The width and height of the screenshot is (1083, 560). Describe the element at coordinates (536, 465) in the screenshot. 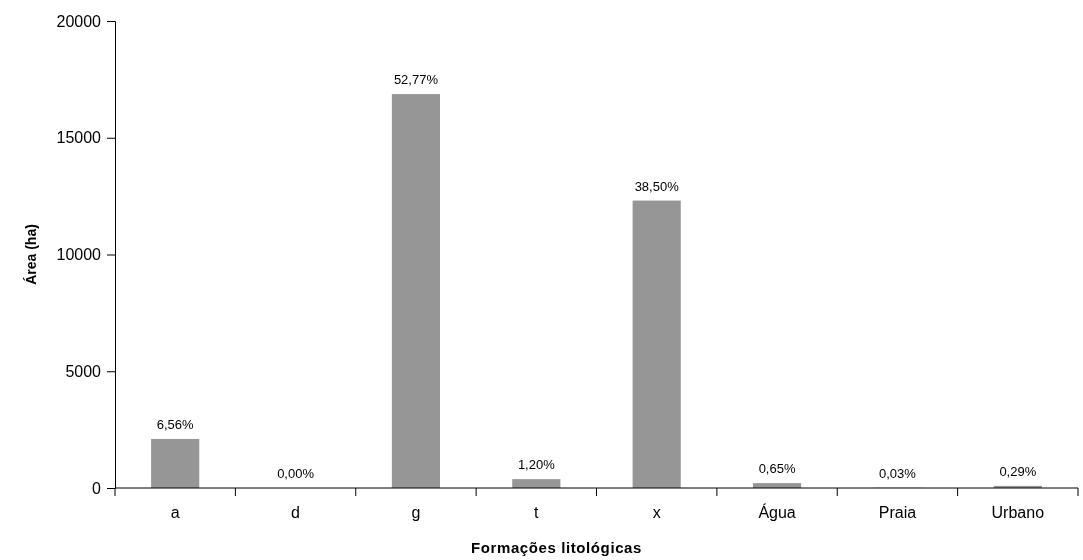

I see `annotation: 1,20%` at that location.